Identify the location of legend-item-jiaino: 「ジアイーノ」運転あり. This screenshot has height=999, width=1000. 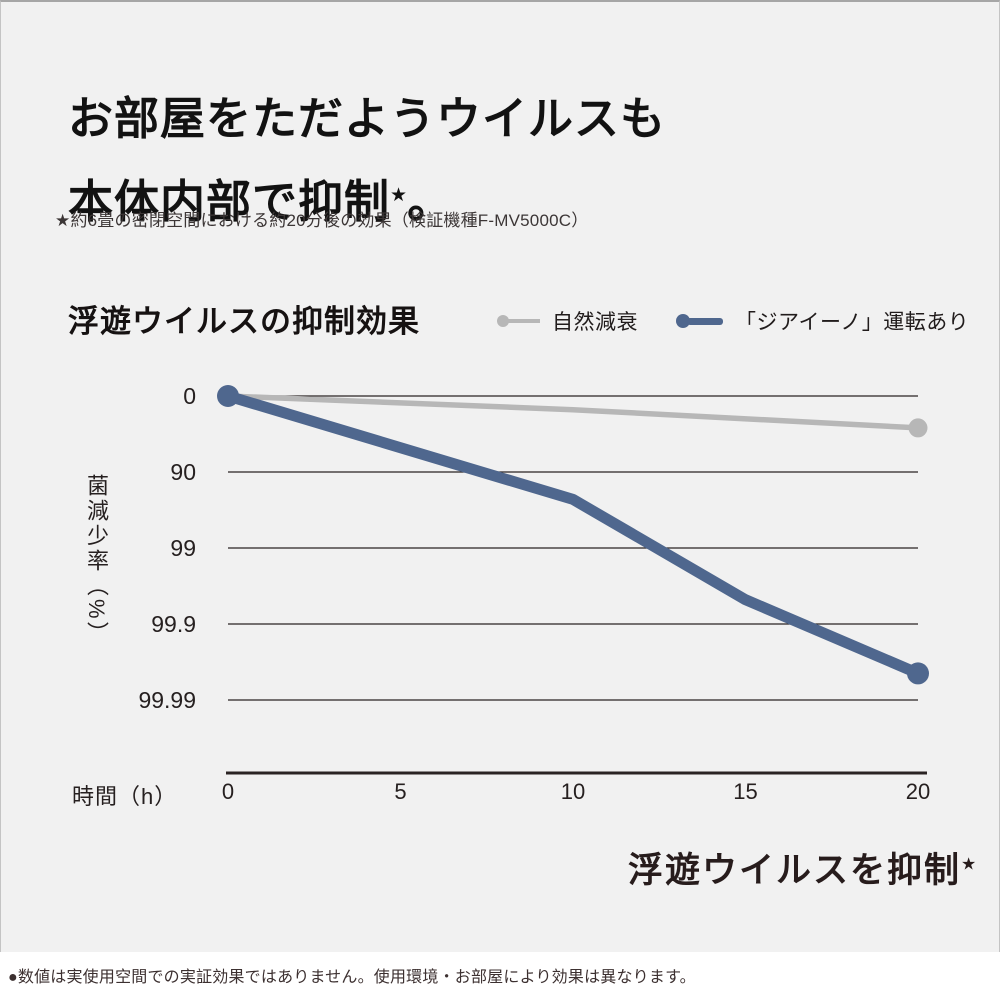
(822, 321).